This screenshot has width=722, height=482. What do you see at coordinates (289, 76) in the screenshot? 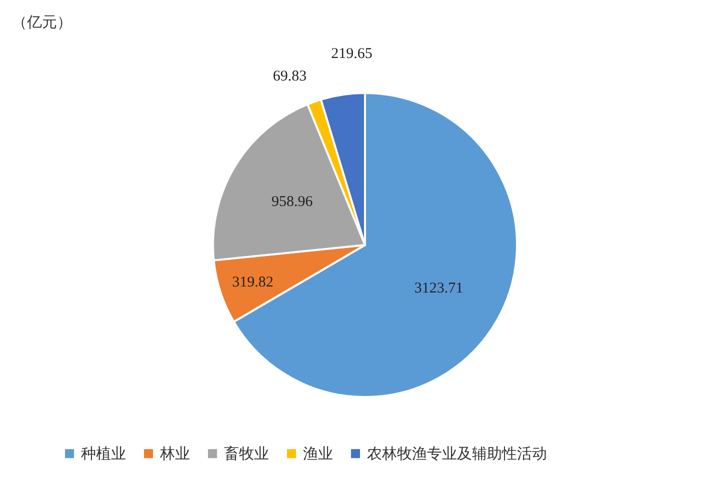
I see `data-label: 69.83` at bounding box center [289, 76].